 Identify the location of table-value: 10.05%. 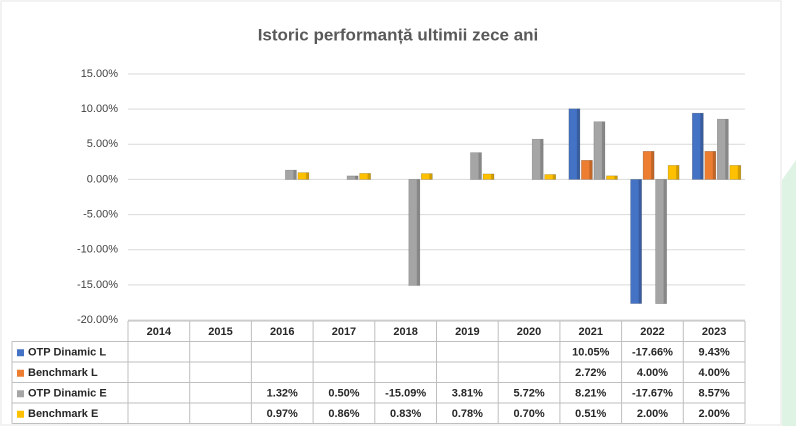
(591, 353).